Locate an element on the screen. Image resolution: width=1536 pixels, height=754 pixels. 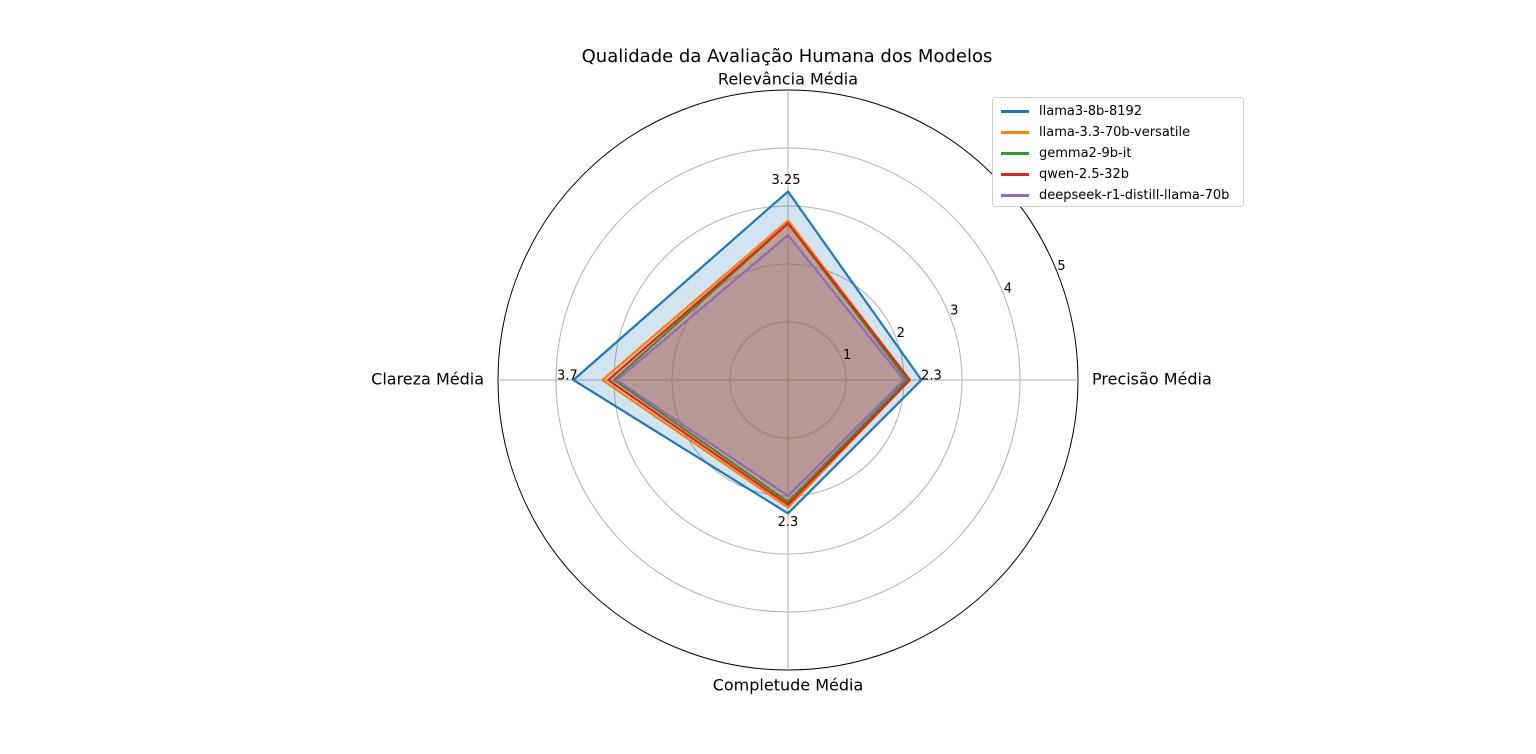
series-deepseek-r1-distill-llama-70b is located at coordinates (760, 365).